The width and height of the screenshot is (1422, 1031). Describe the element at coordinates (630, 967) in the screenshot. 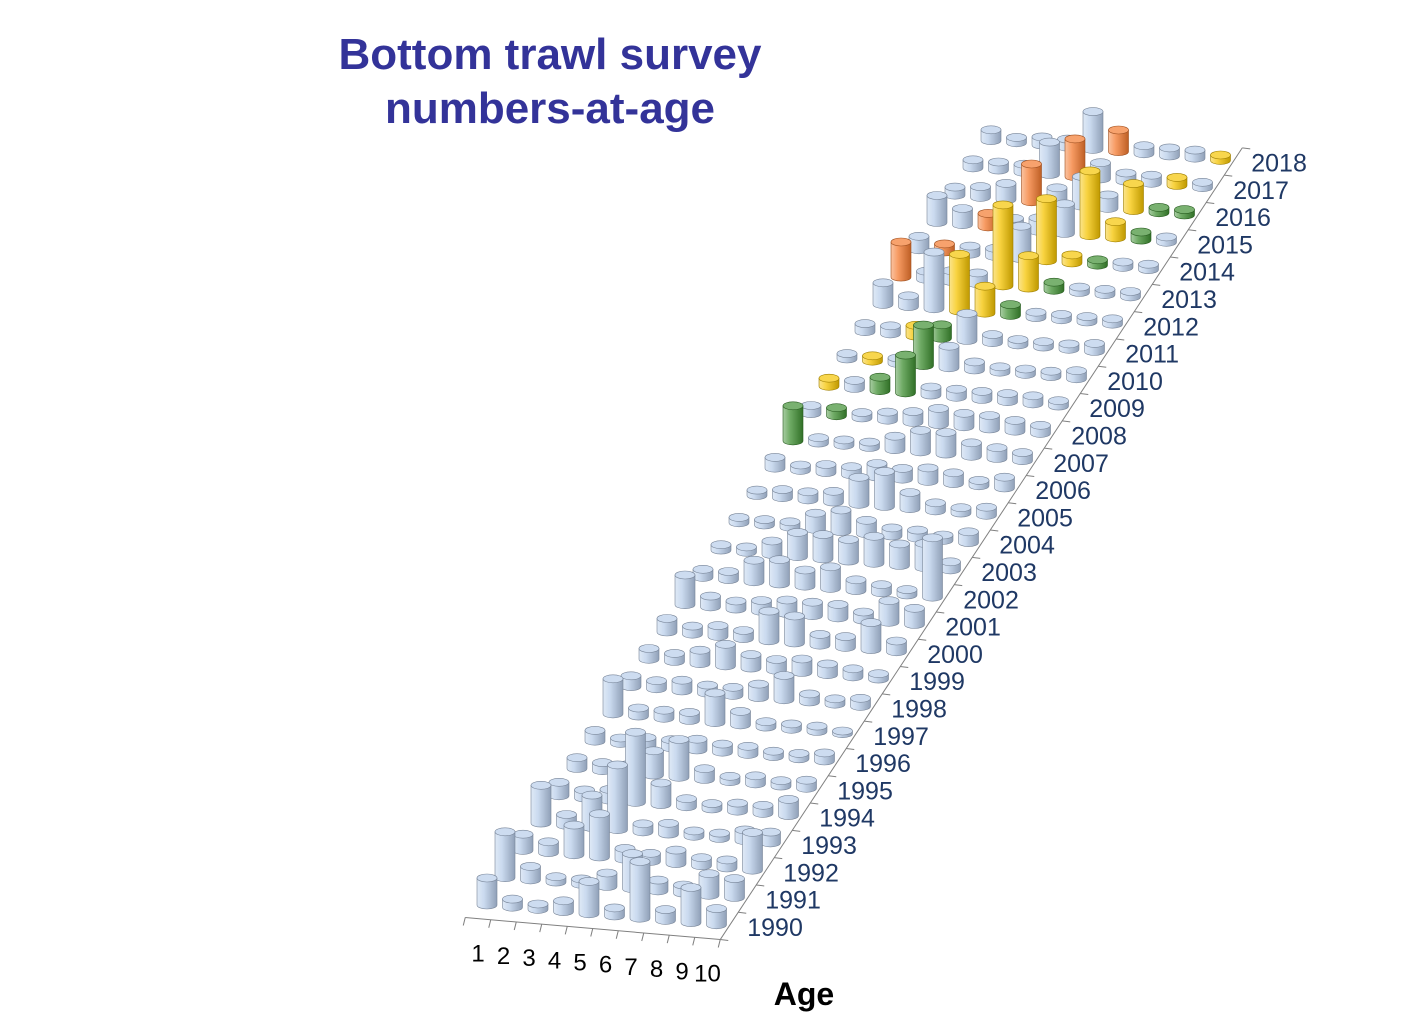

I see `age-tick-label: 7` at that location.